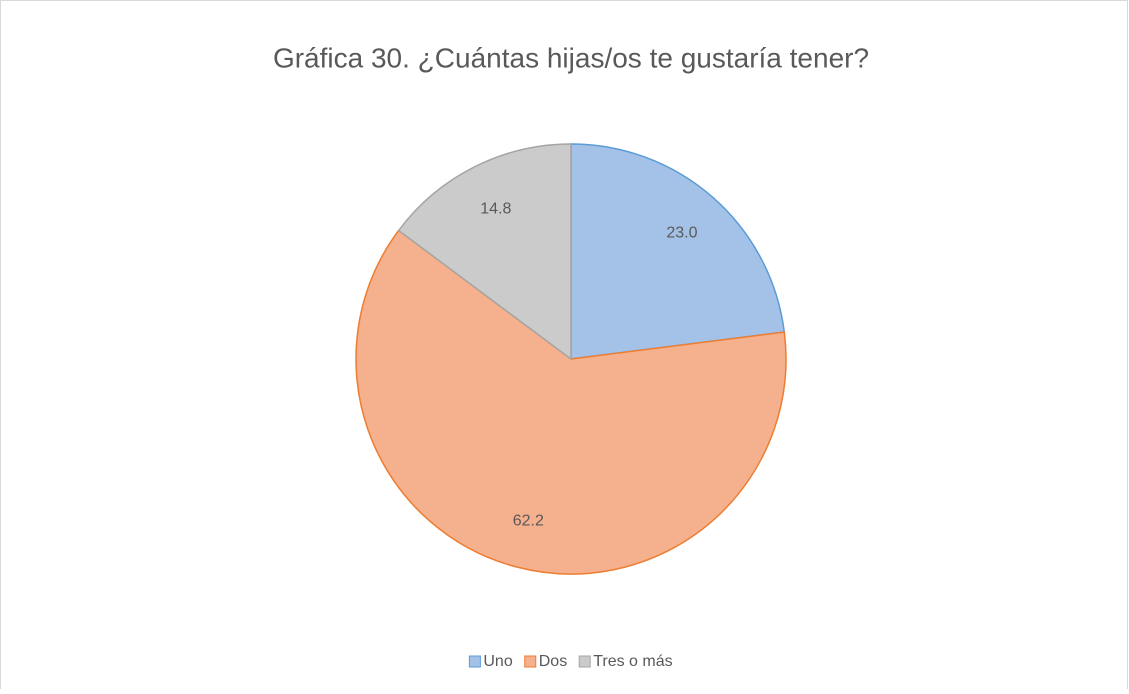 The height and width of the screenshot is (694, 1129). I want to click on legend-label: Dos, so click(553, 661).